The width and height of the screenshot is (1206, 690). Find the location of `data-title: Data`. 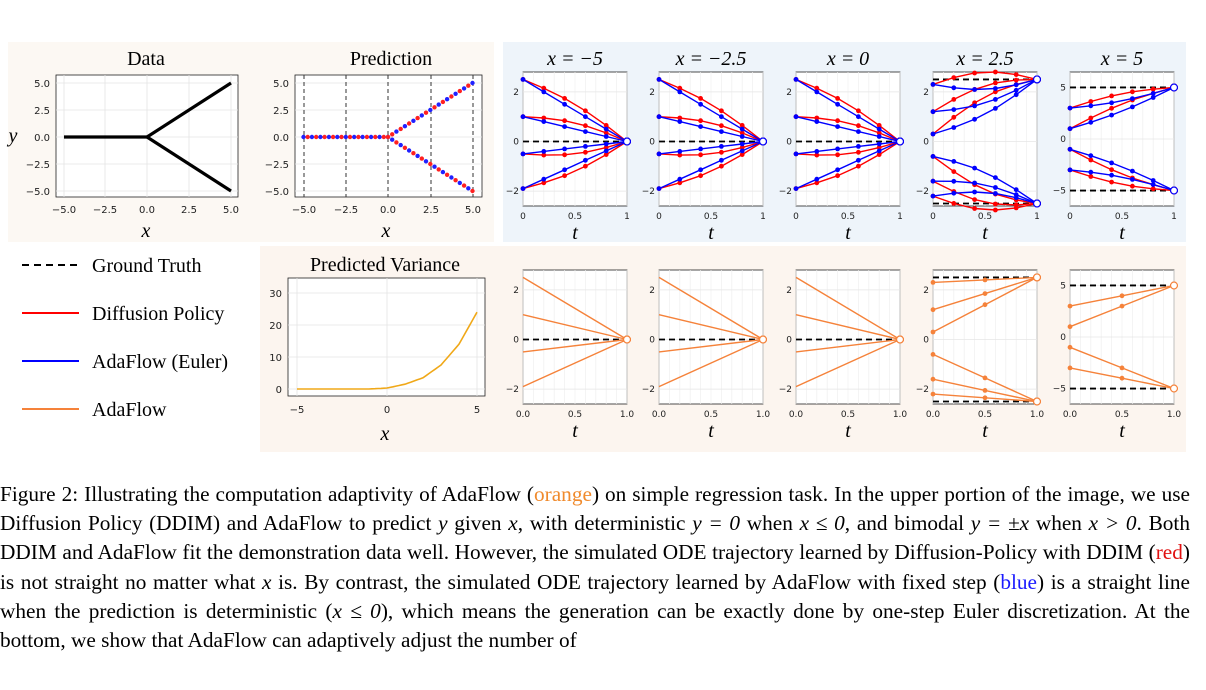

data-title: Data is located at coordinates (146, 59).